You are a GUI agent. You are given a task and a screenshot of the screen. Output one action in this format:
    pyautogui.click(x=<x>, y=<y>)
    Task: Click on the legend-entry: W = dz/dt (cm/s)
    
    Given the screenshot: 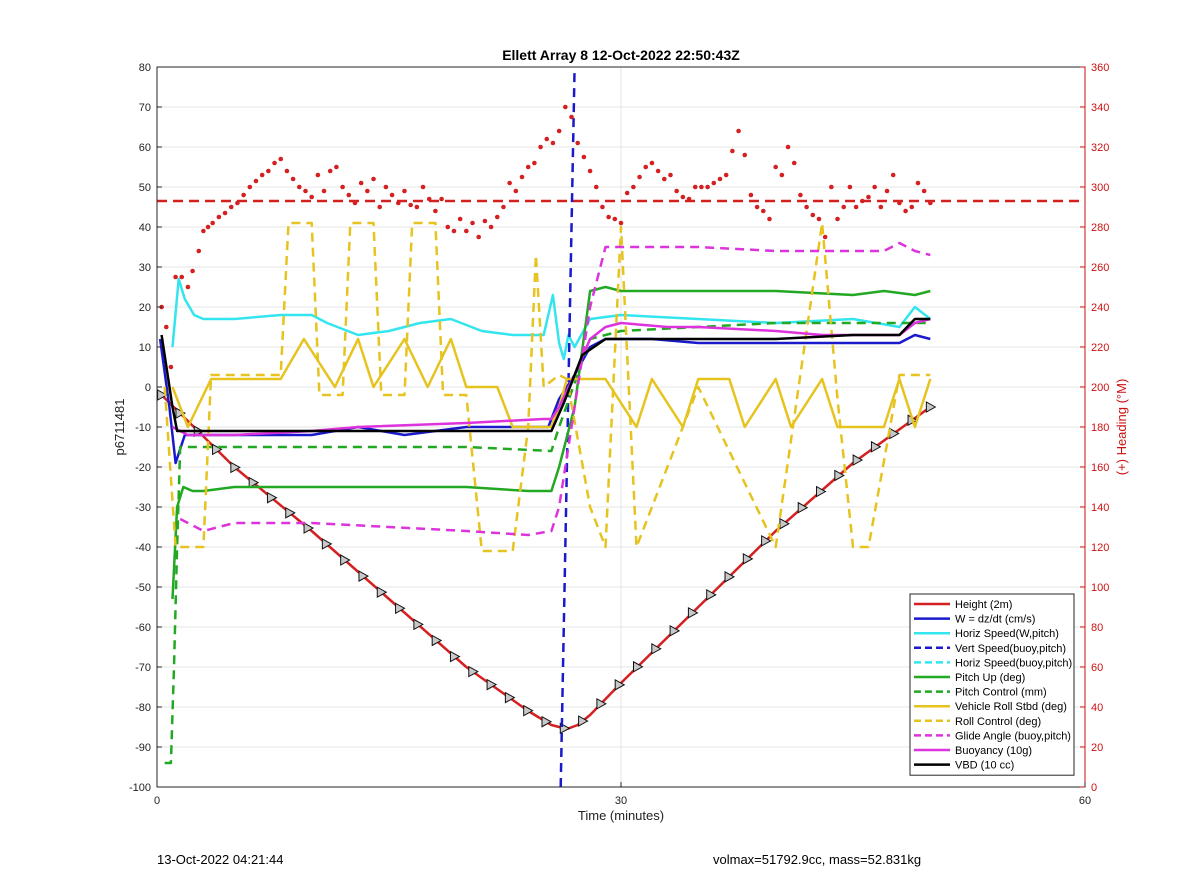 What is the action you would take?
    pyautogui.click(x=995, y=620)
    